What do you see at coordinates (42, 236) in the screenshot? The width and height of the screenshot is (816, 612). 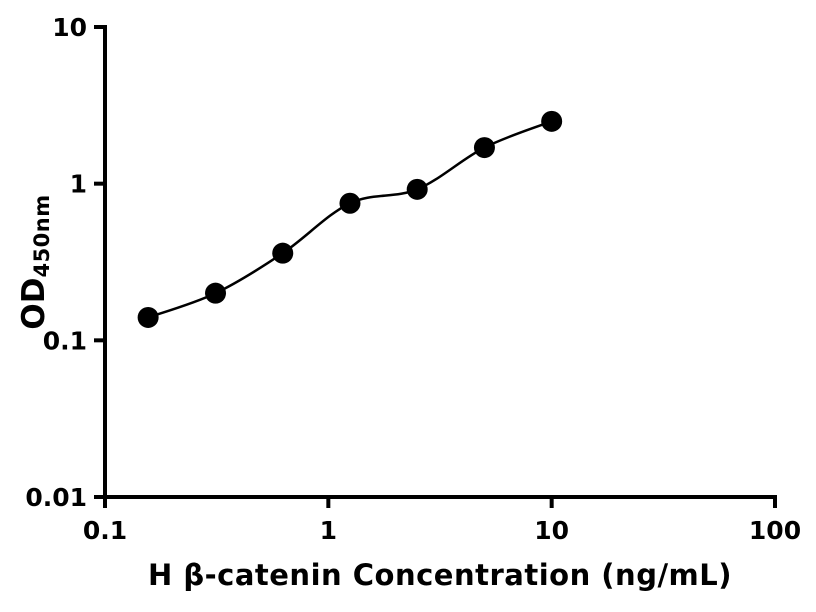 I see `y-axis-title-subscript: 450nm` at bounding box center [42, 236].